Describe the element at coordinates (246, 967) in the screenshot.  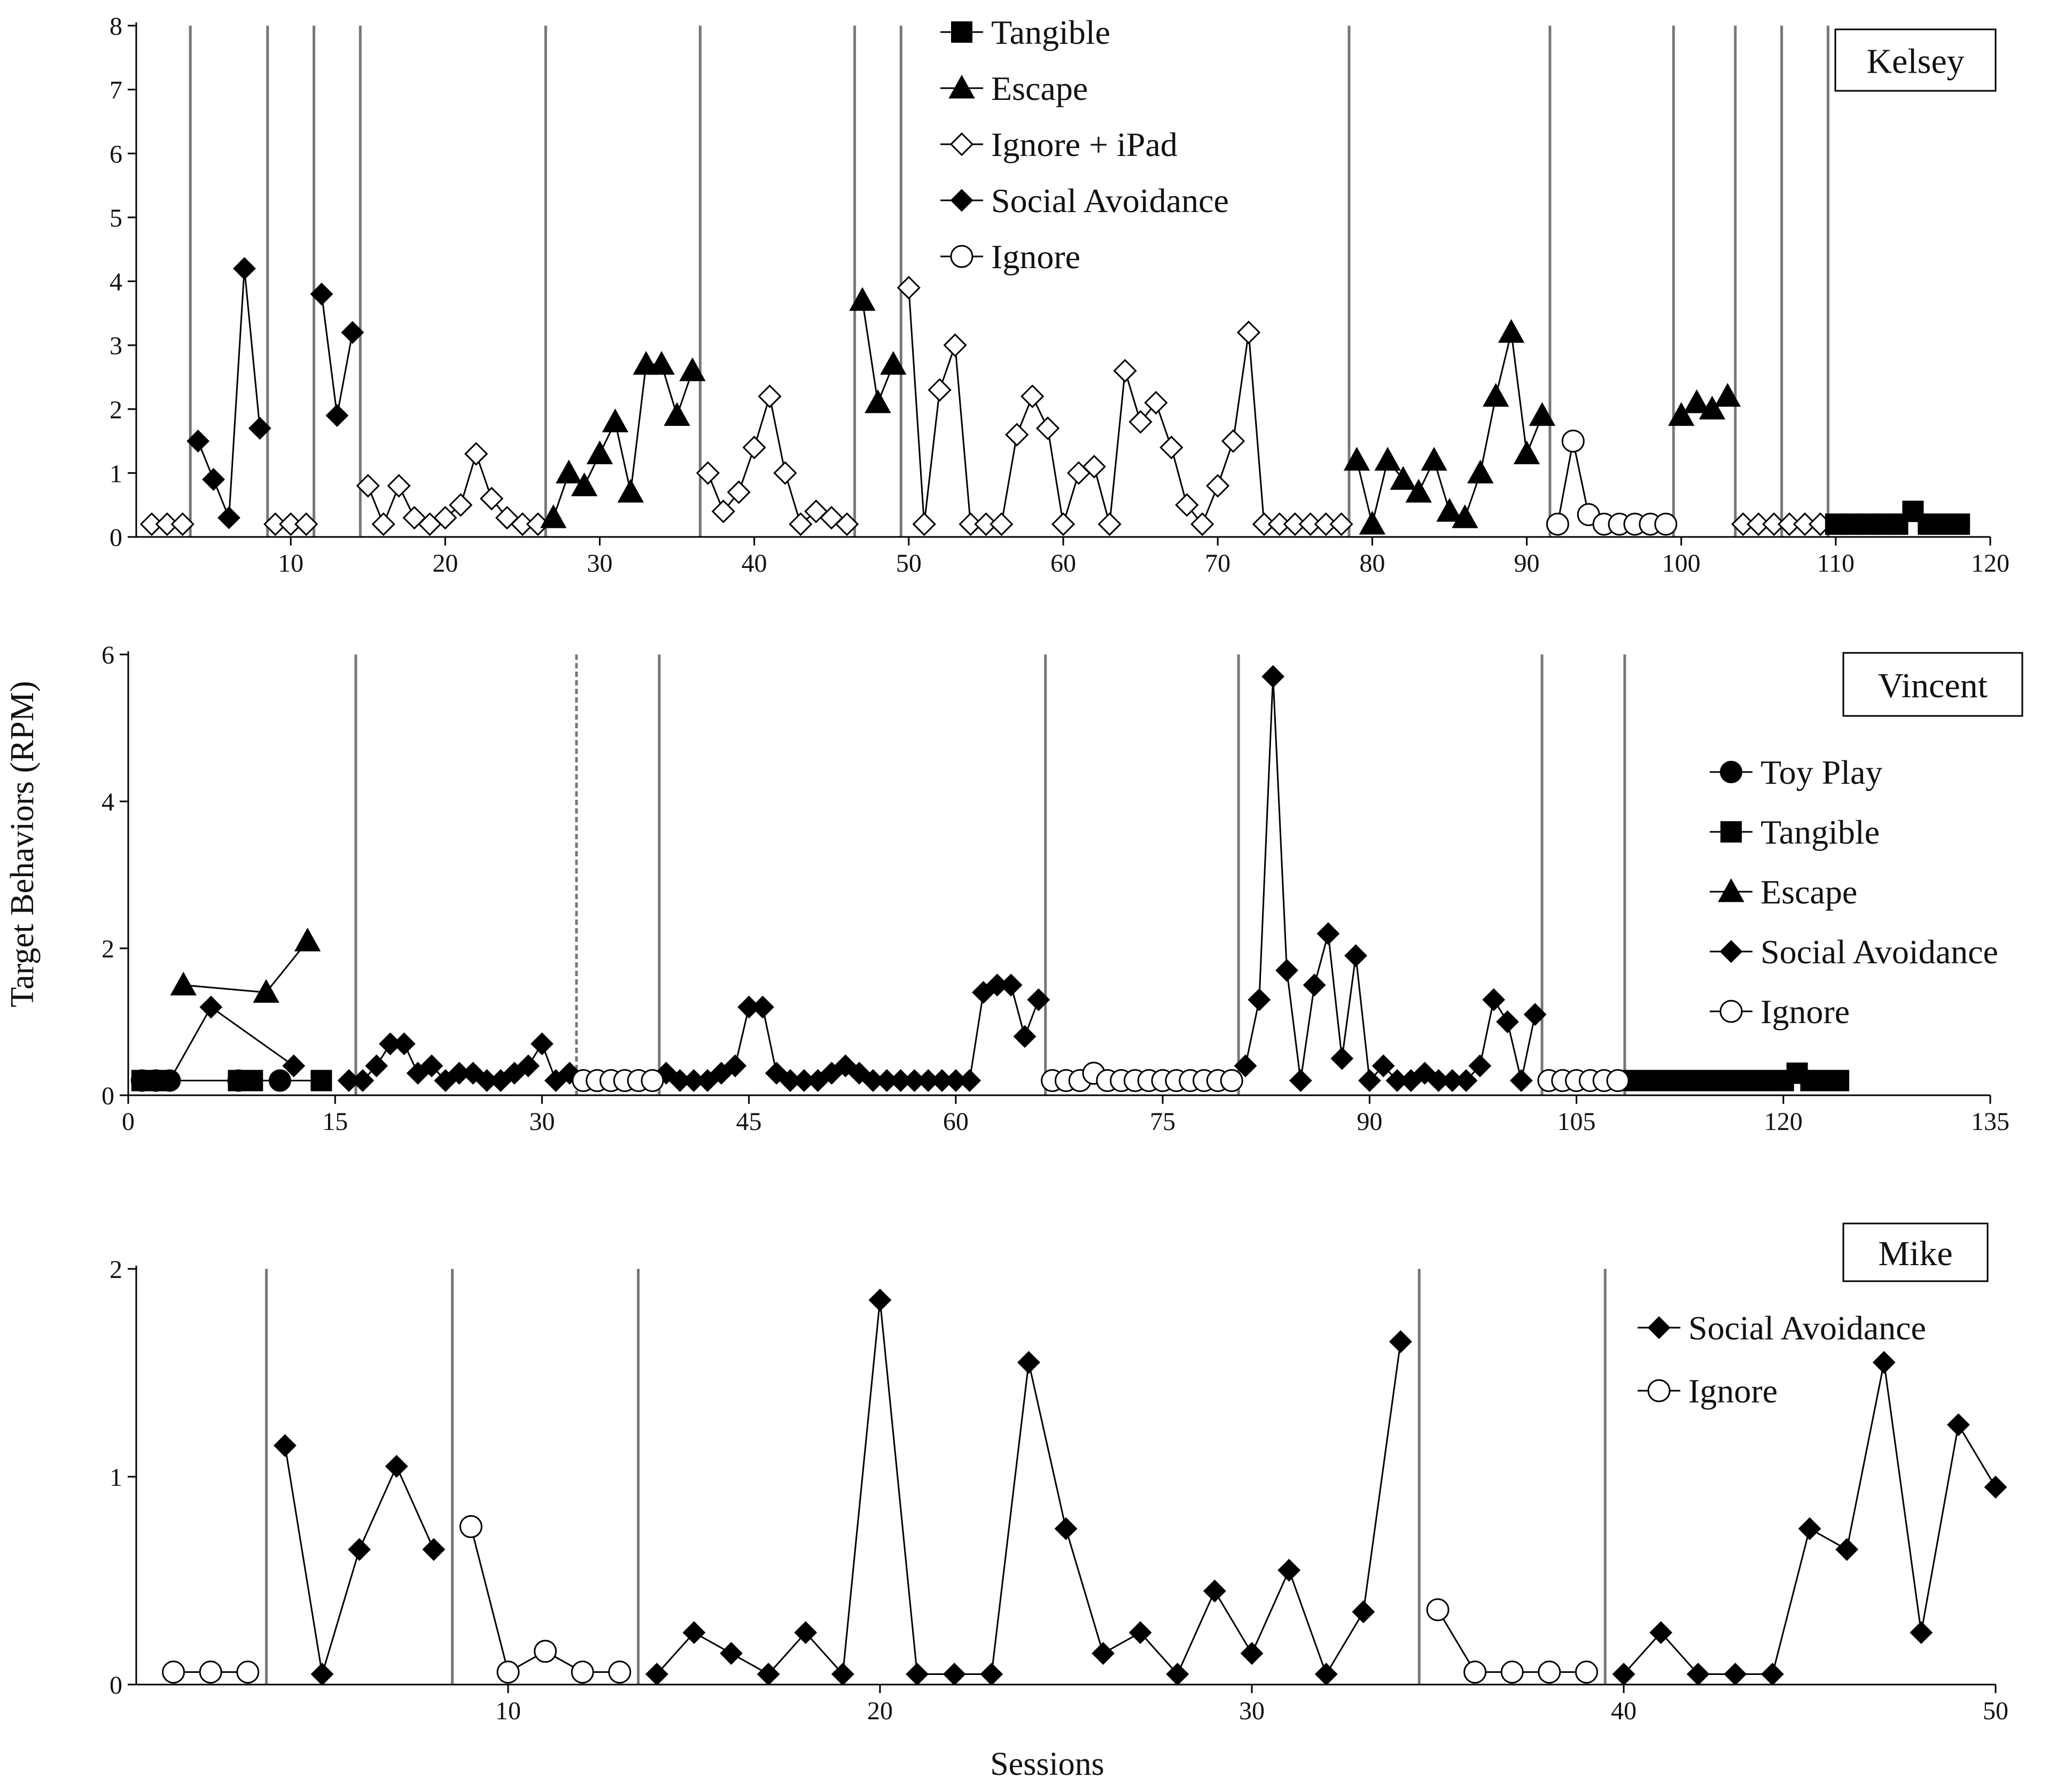
I see `series-line-escape` at that location.